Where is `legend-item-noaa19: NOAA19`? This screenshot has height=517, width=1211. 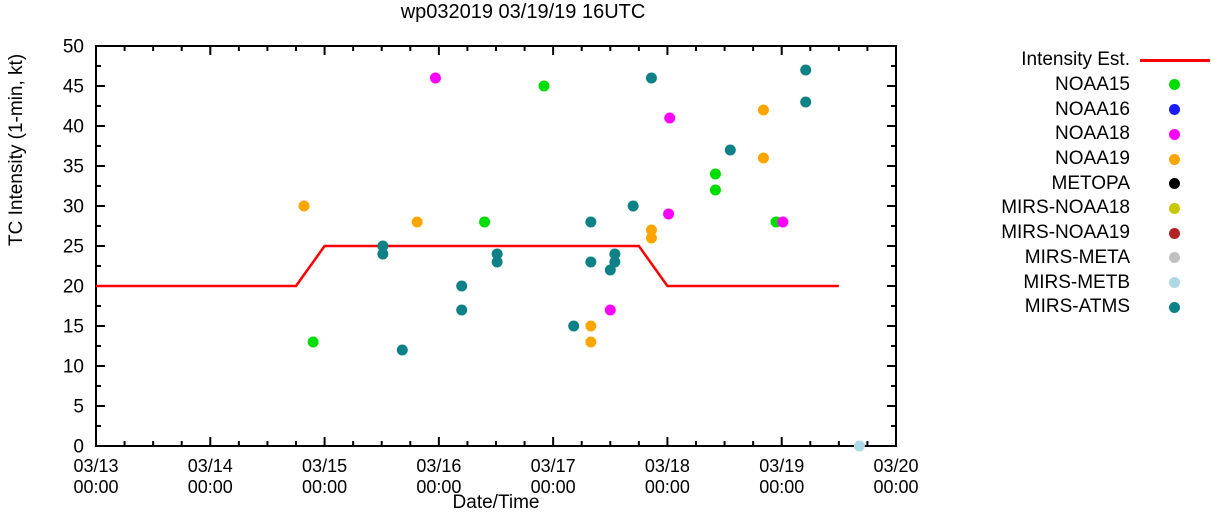 legend-item-noaa19: NOAA19 is located at coordinates (1045, 159).